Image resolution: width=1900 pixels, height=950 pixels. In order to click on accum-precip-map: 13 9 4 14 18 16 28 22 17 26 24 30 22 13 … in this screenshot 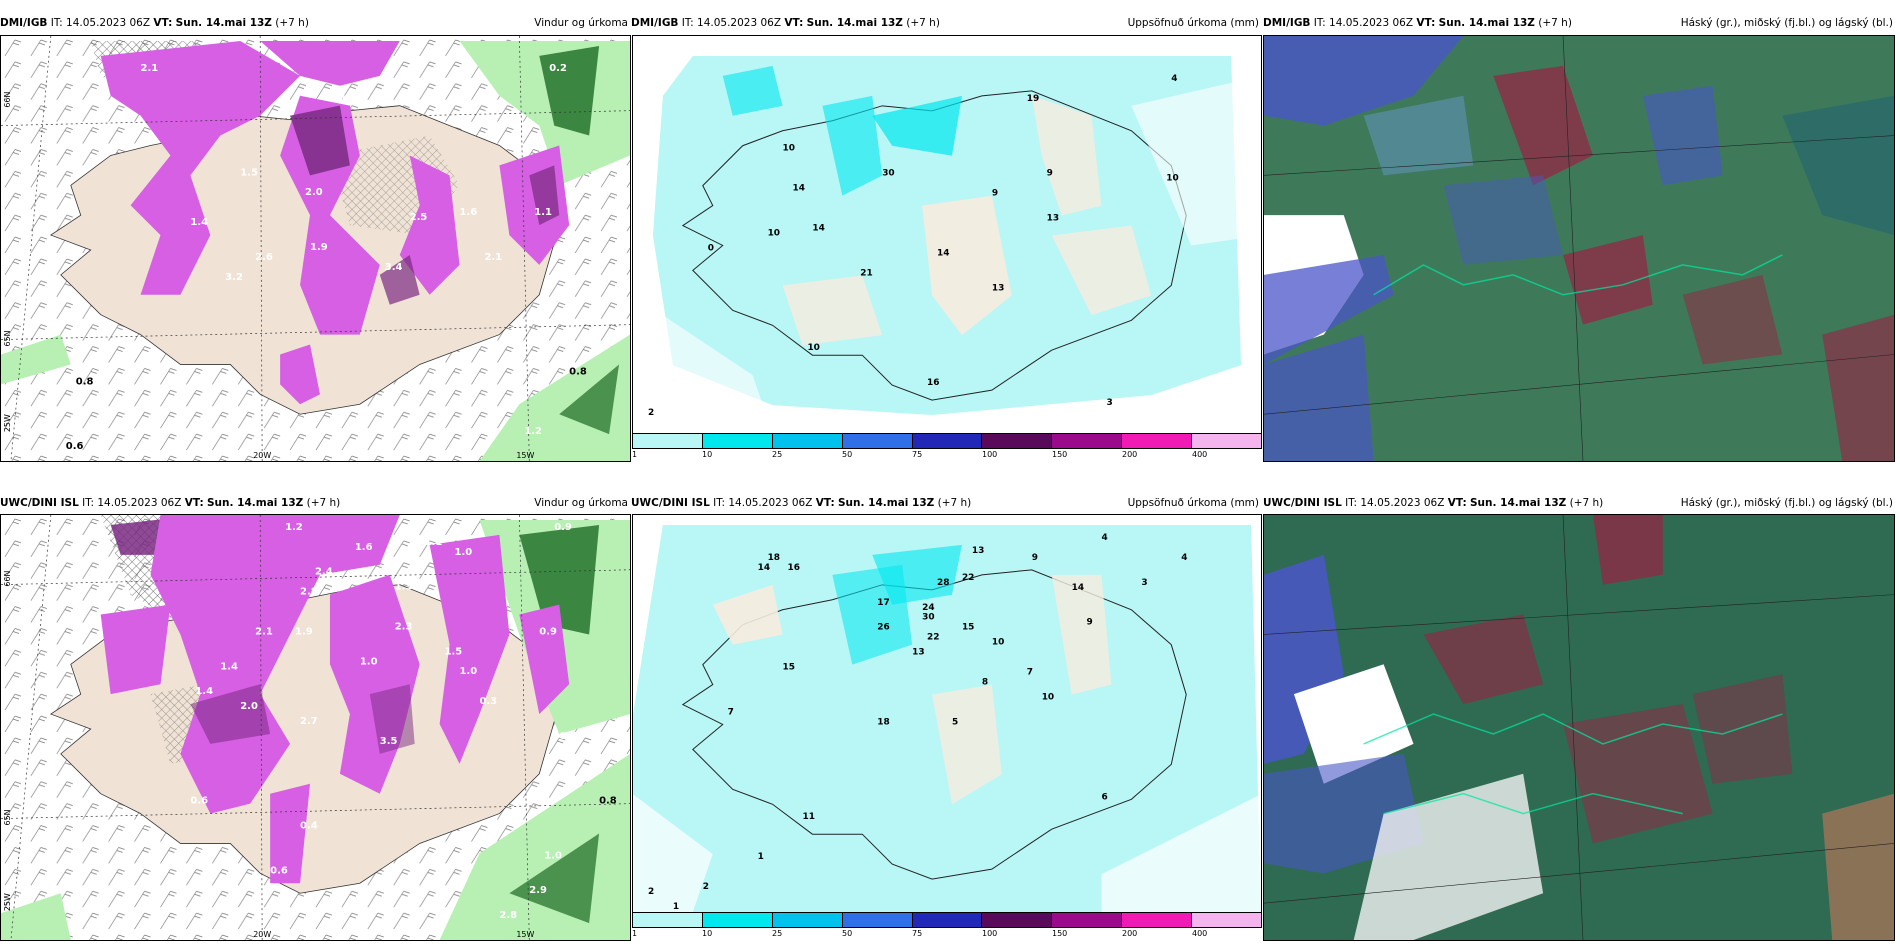, I will do `click(947, 713)`.